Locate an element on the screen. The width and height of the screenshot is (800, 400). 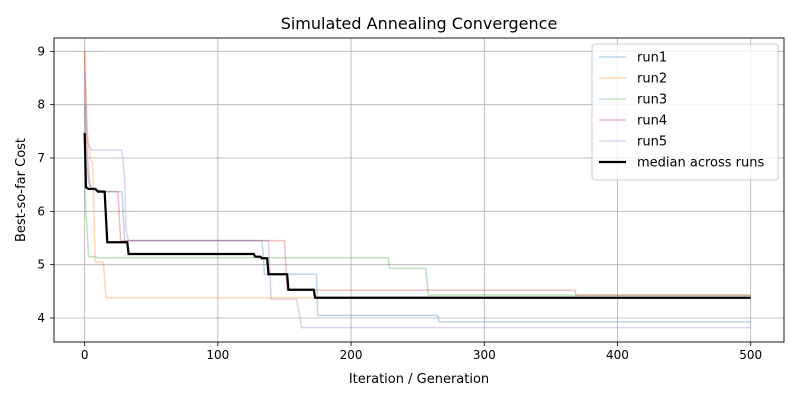
legend-label: run2 is located at coordinates (652, 79).